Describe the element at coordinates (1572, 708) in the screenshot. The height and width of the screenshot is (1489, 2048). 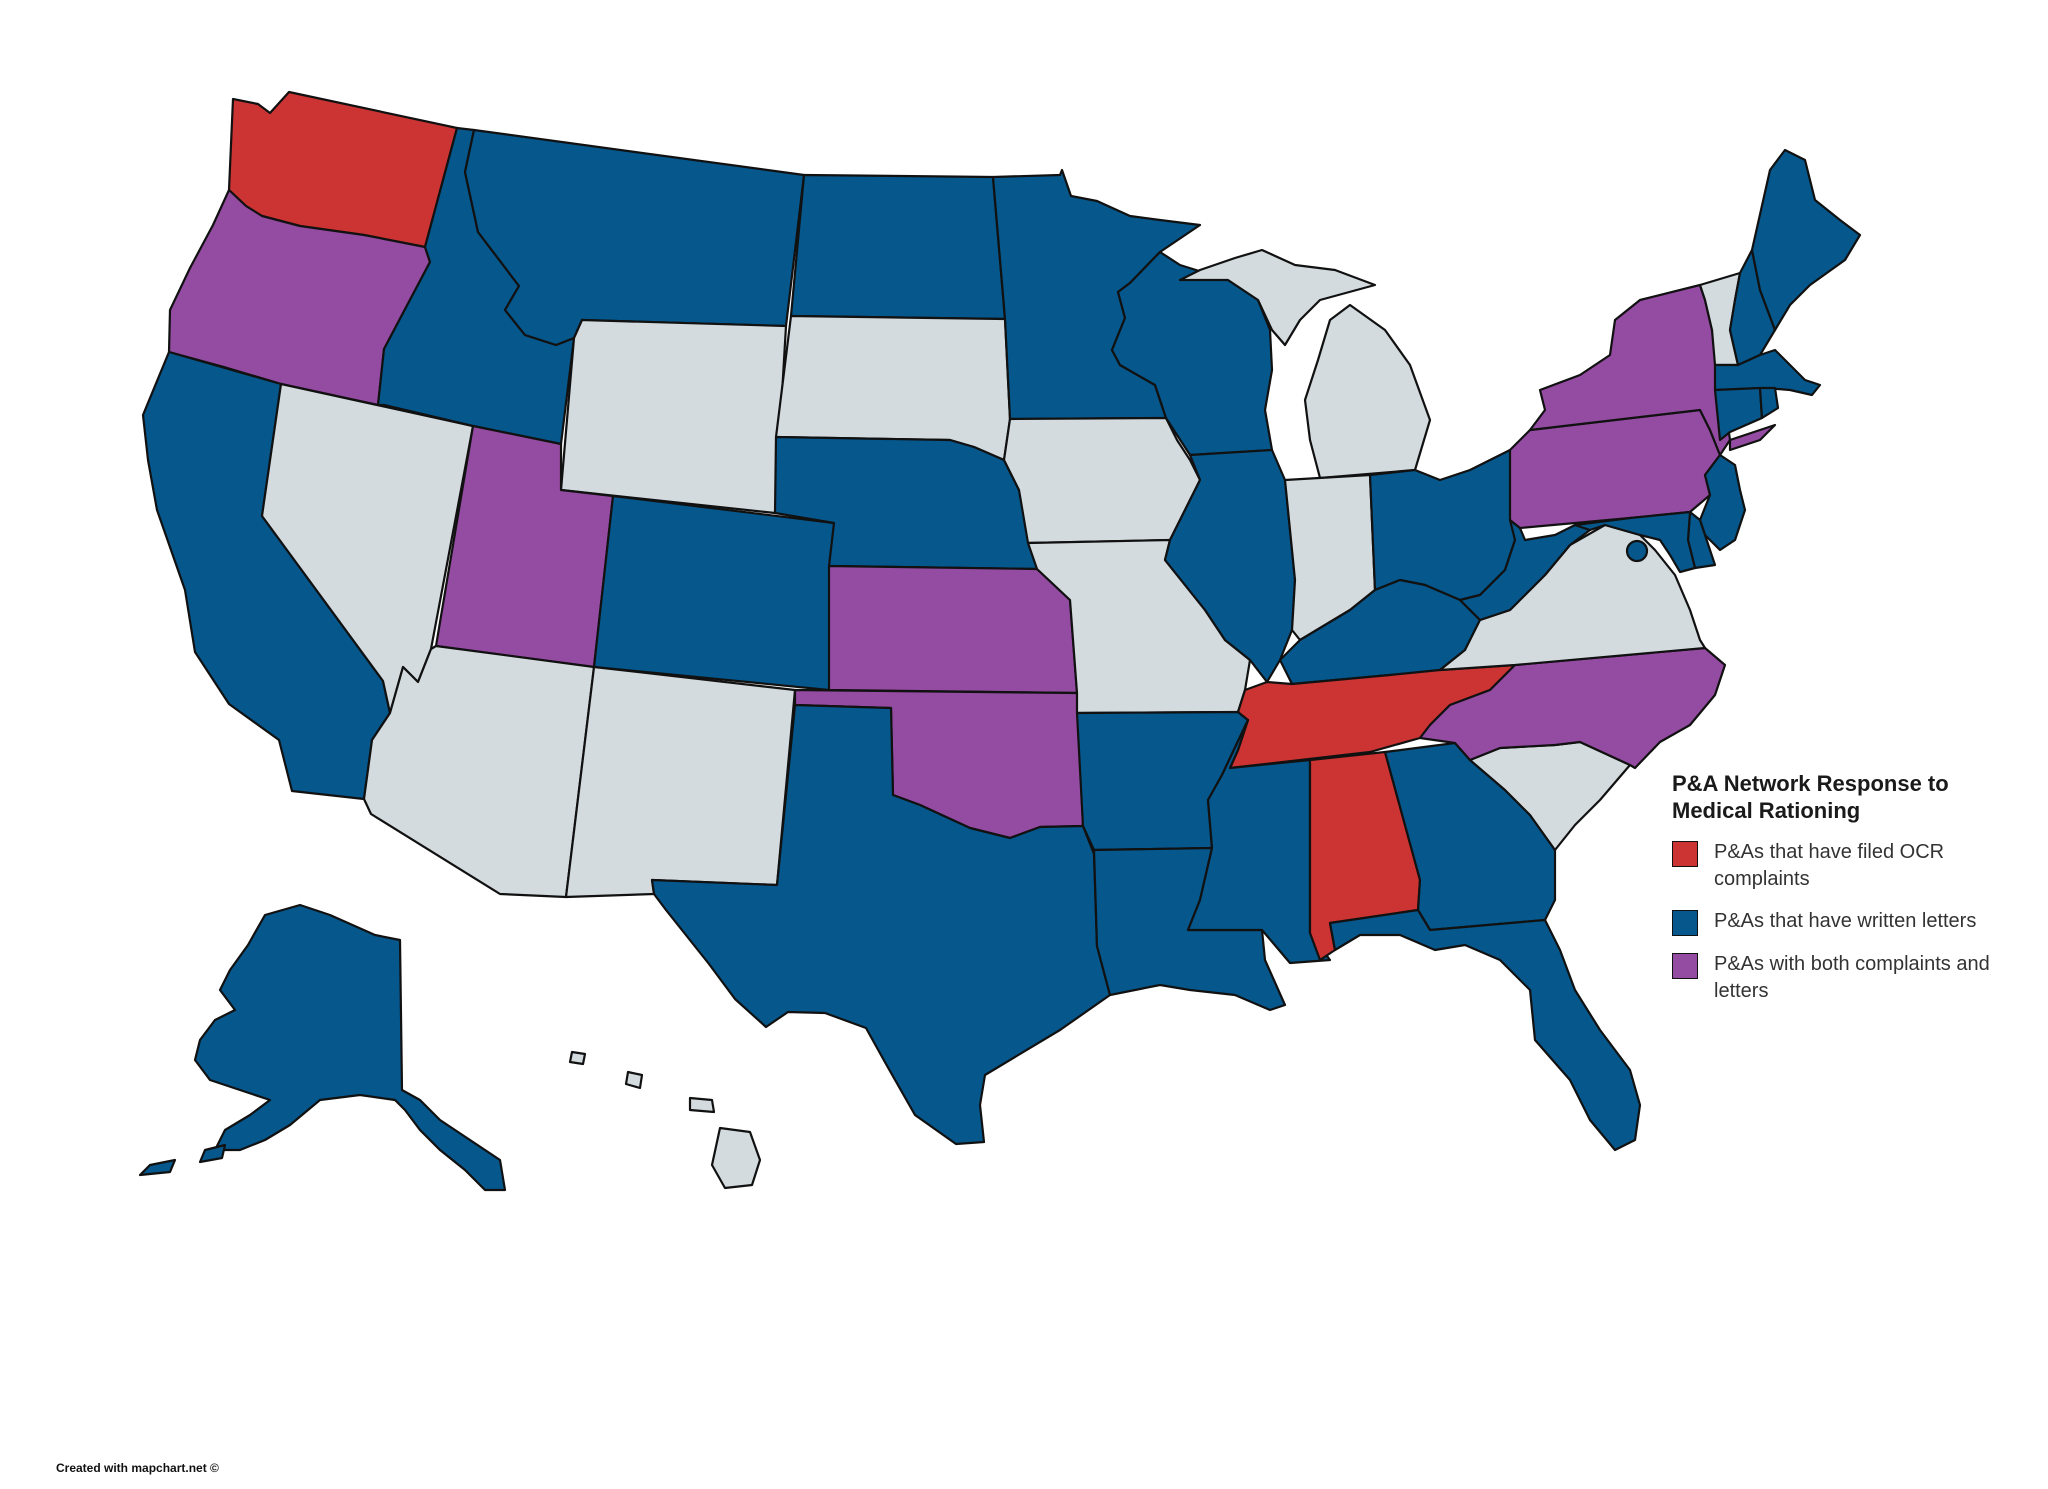
I see `state-north-carolina` at that location.